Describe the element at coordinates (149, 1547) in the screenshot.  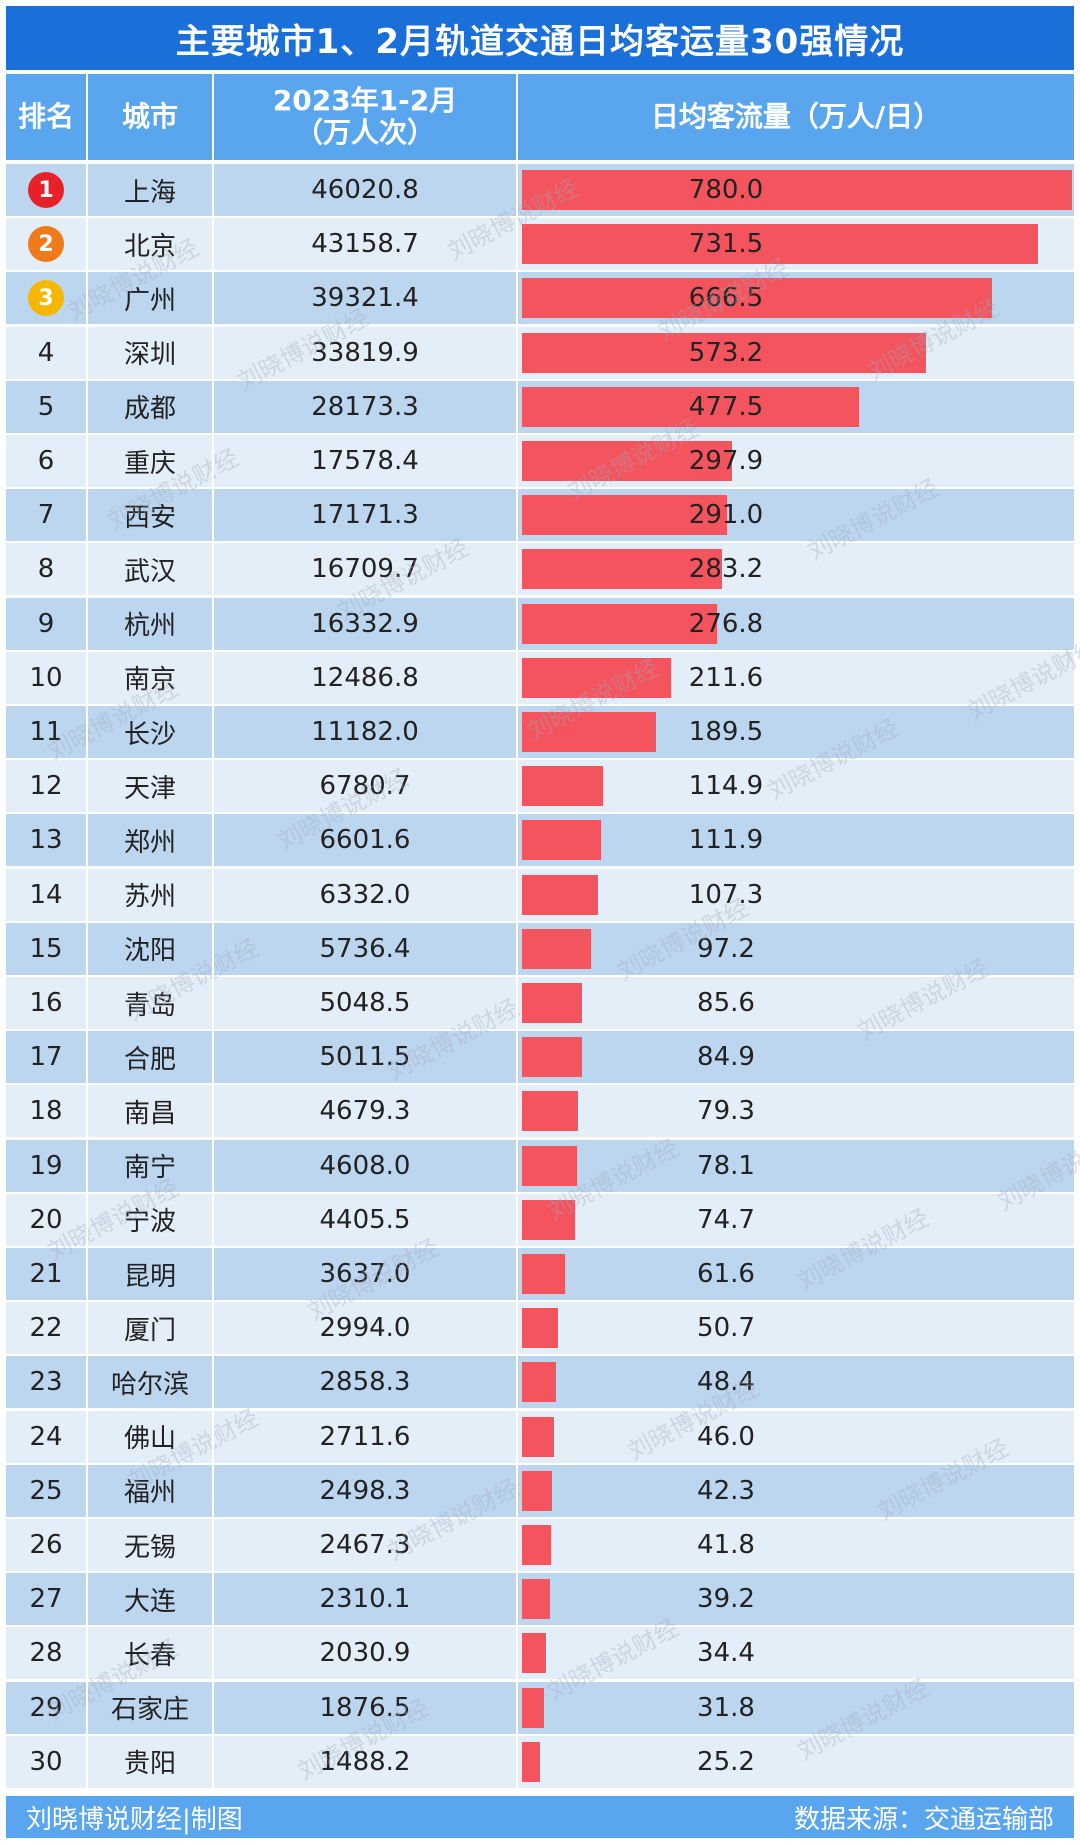
I see `city-cell: 无锡` at that location.